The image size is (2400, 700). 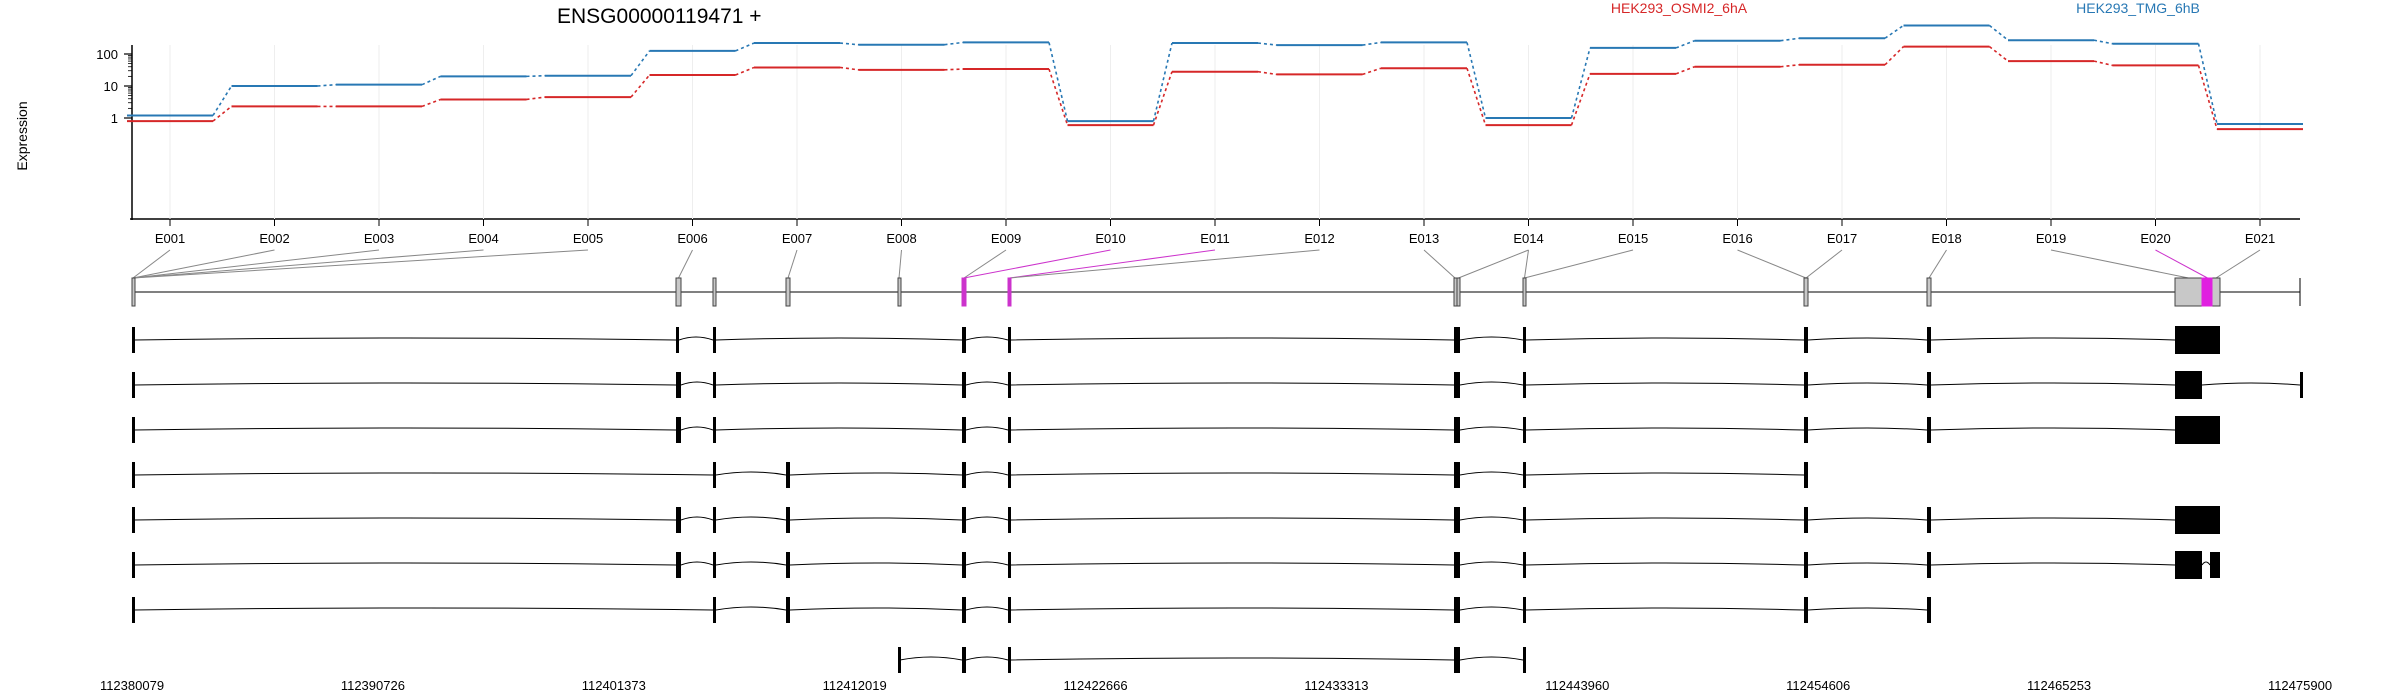 I want to click on genomic-coordinate-label: 112443960, so click(x=1577, y=685).